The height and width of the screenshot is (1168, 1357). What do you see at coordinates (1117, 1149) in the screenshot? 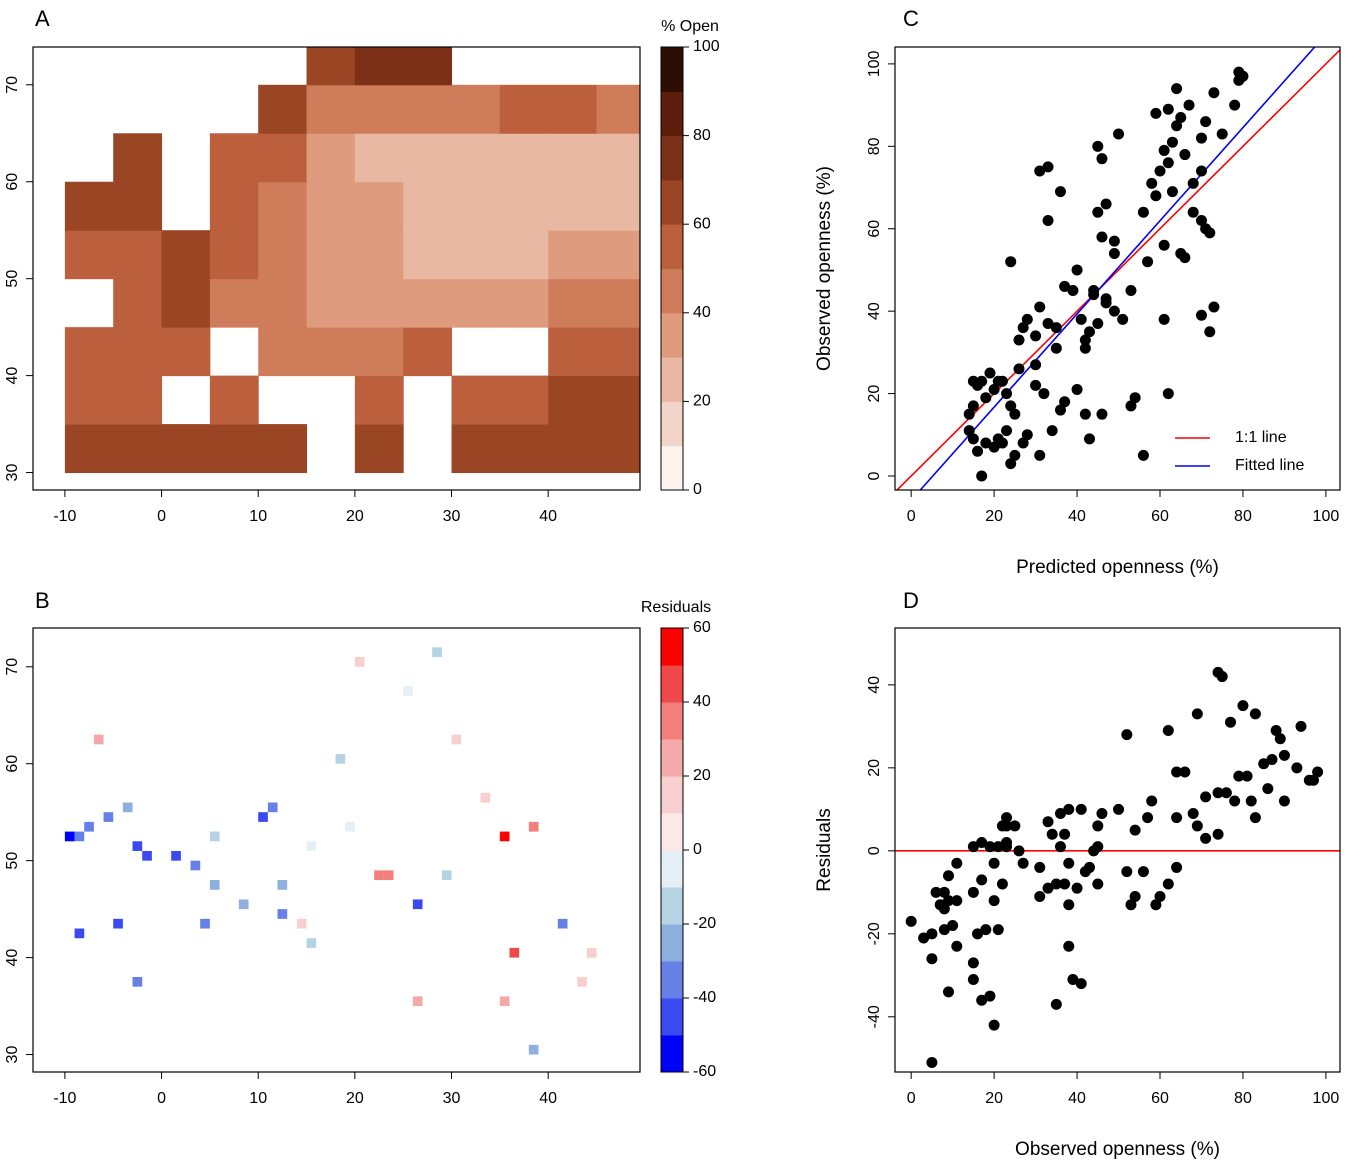
I see `x-axis-title: Observed openness (%)` at bounding box center [1117, 1149].